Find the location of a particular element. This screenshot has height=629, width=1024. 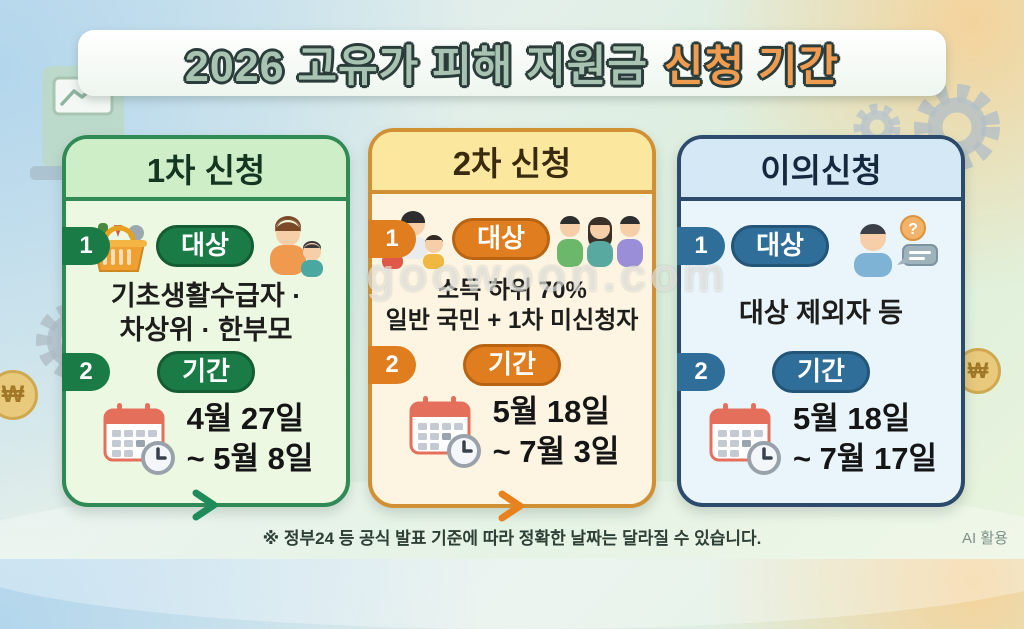

target-description: 대상 제외자 등 is located at coordinates (821, 313).